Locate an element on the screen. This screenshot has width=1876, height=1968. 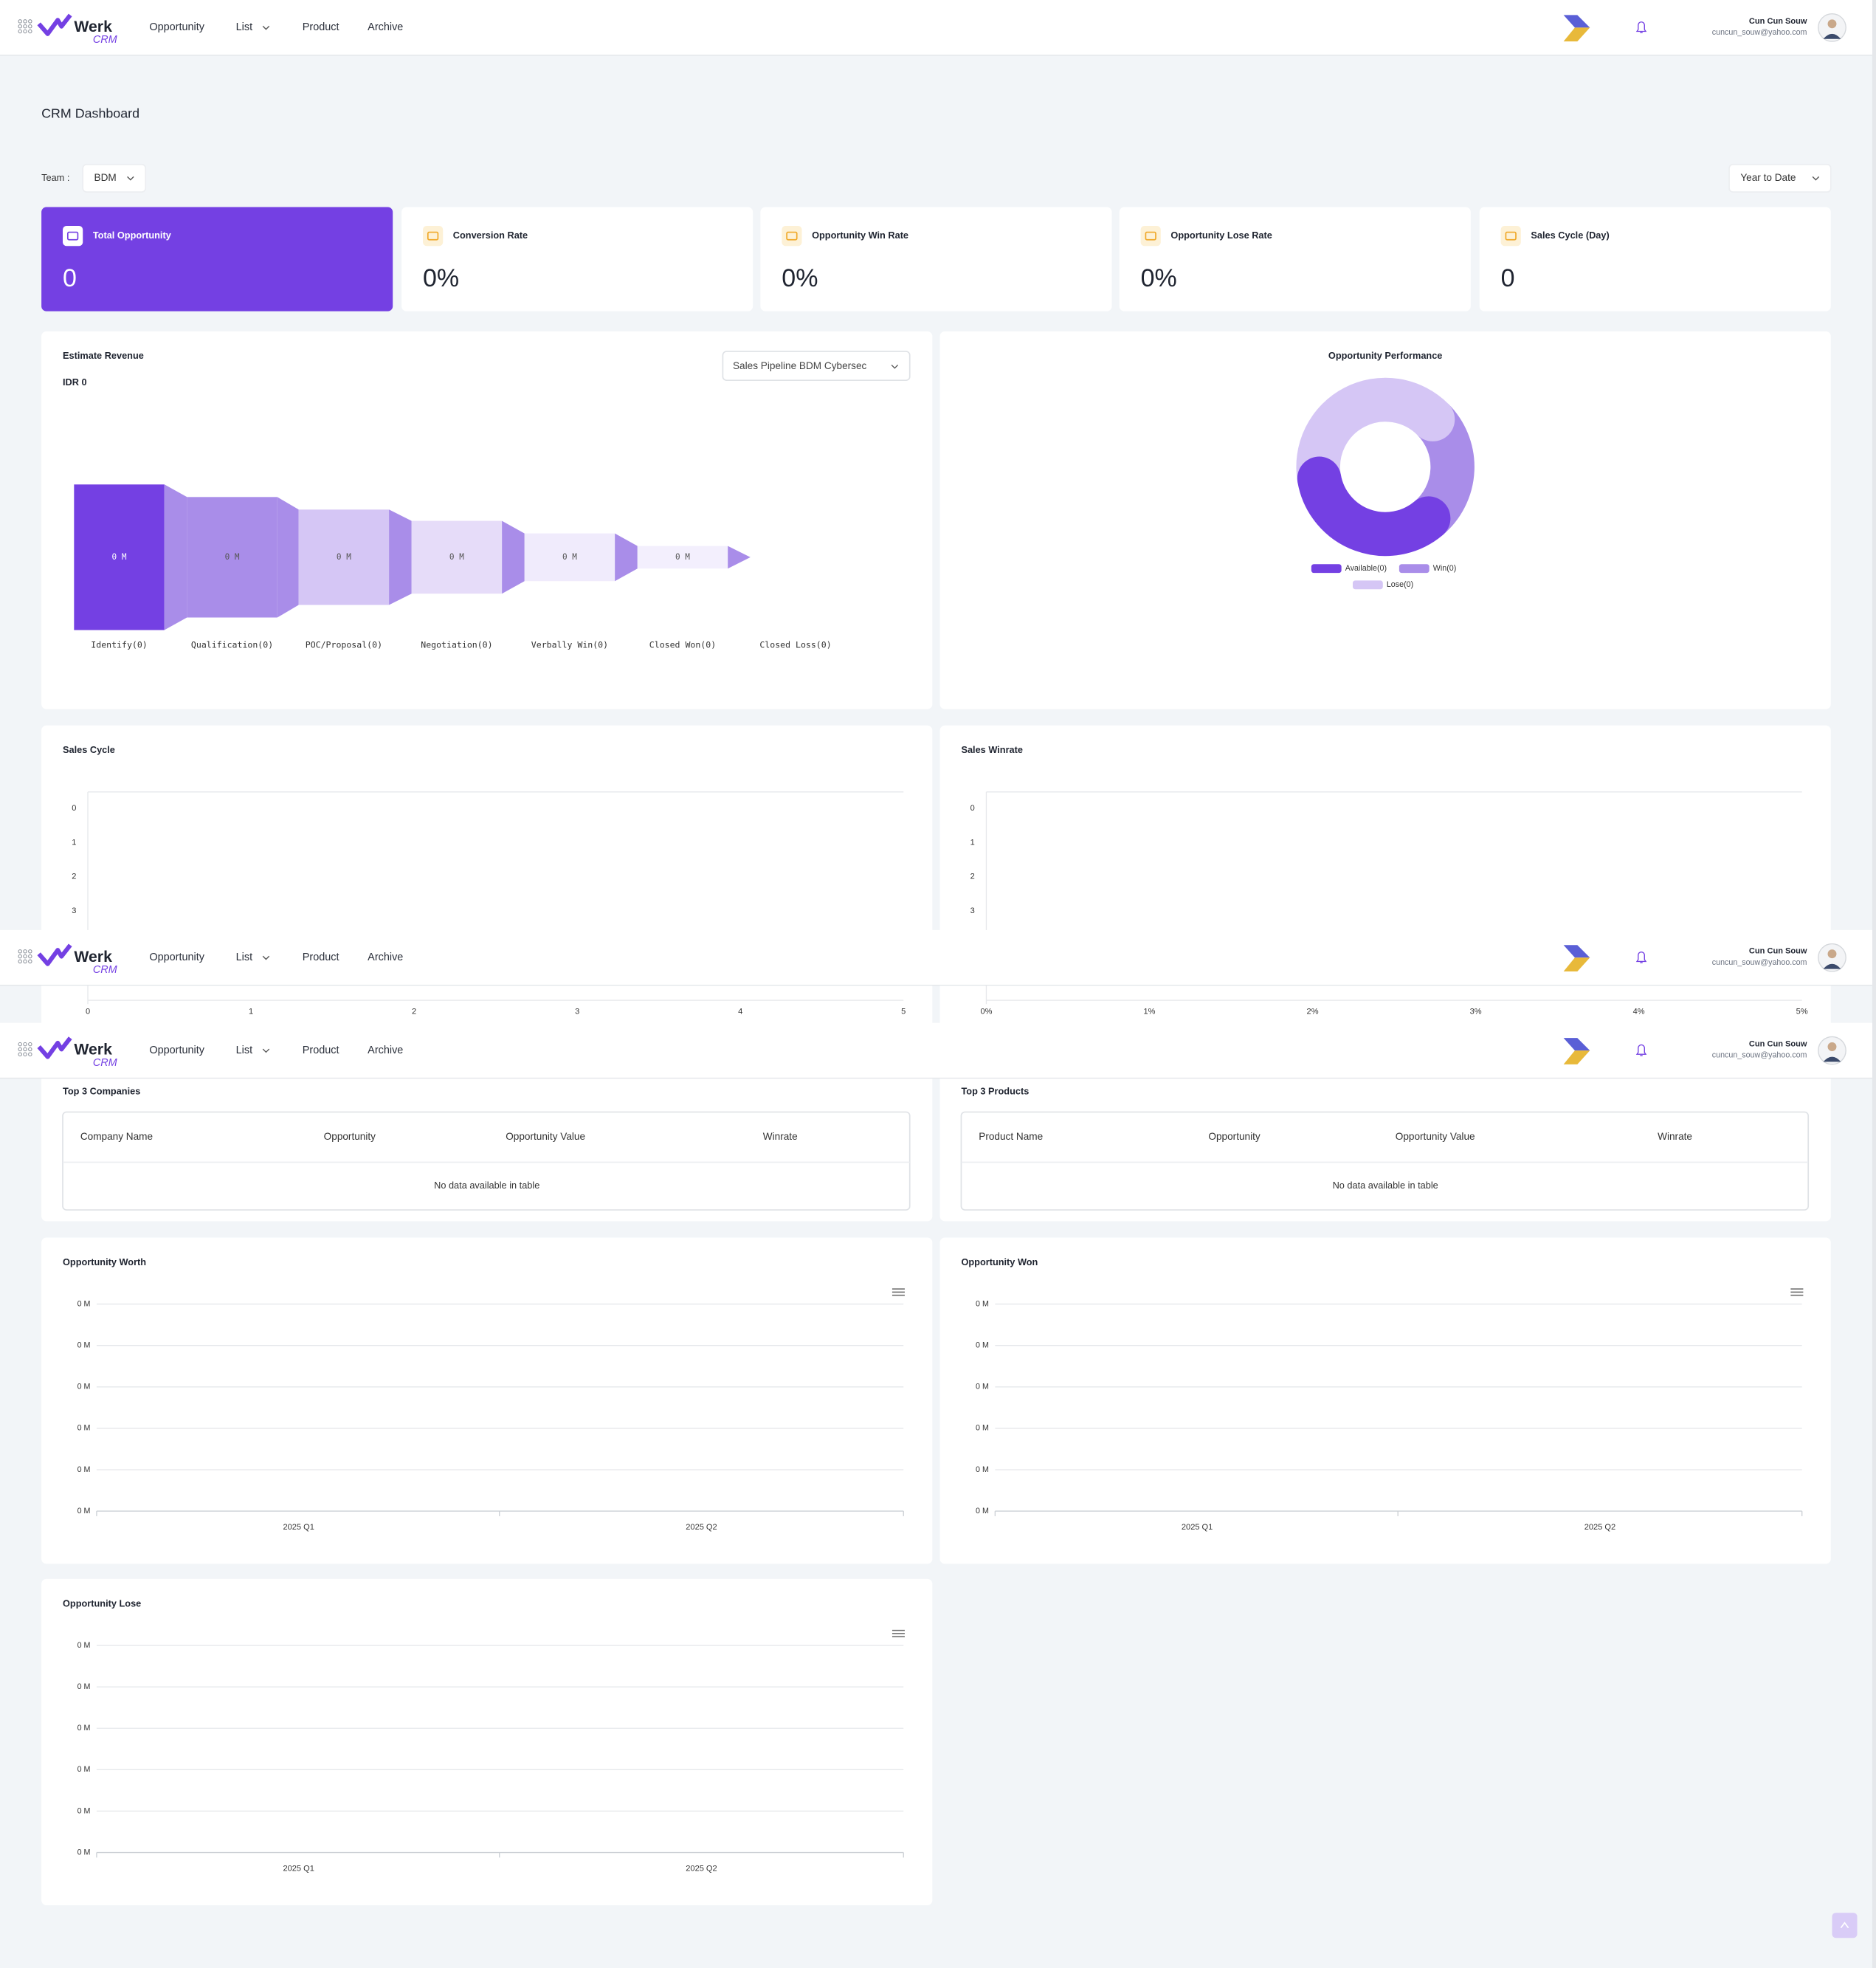
funnel-arrow is located at coordinates (739, 558).